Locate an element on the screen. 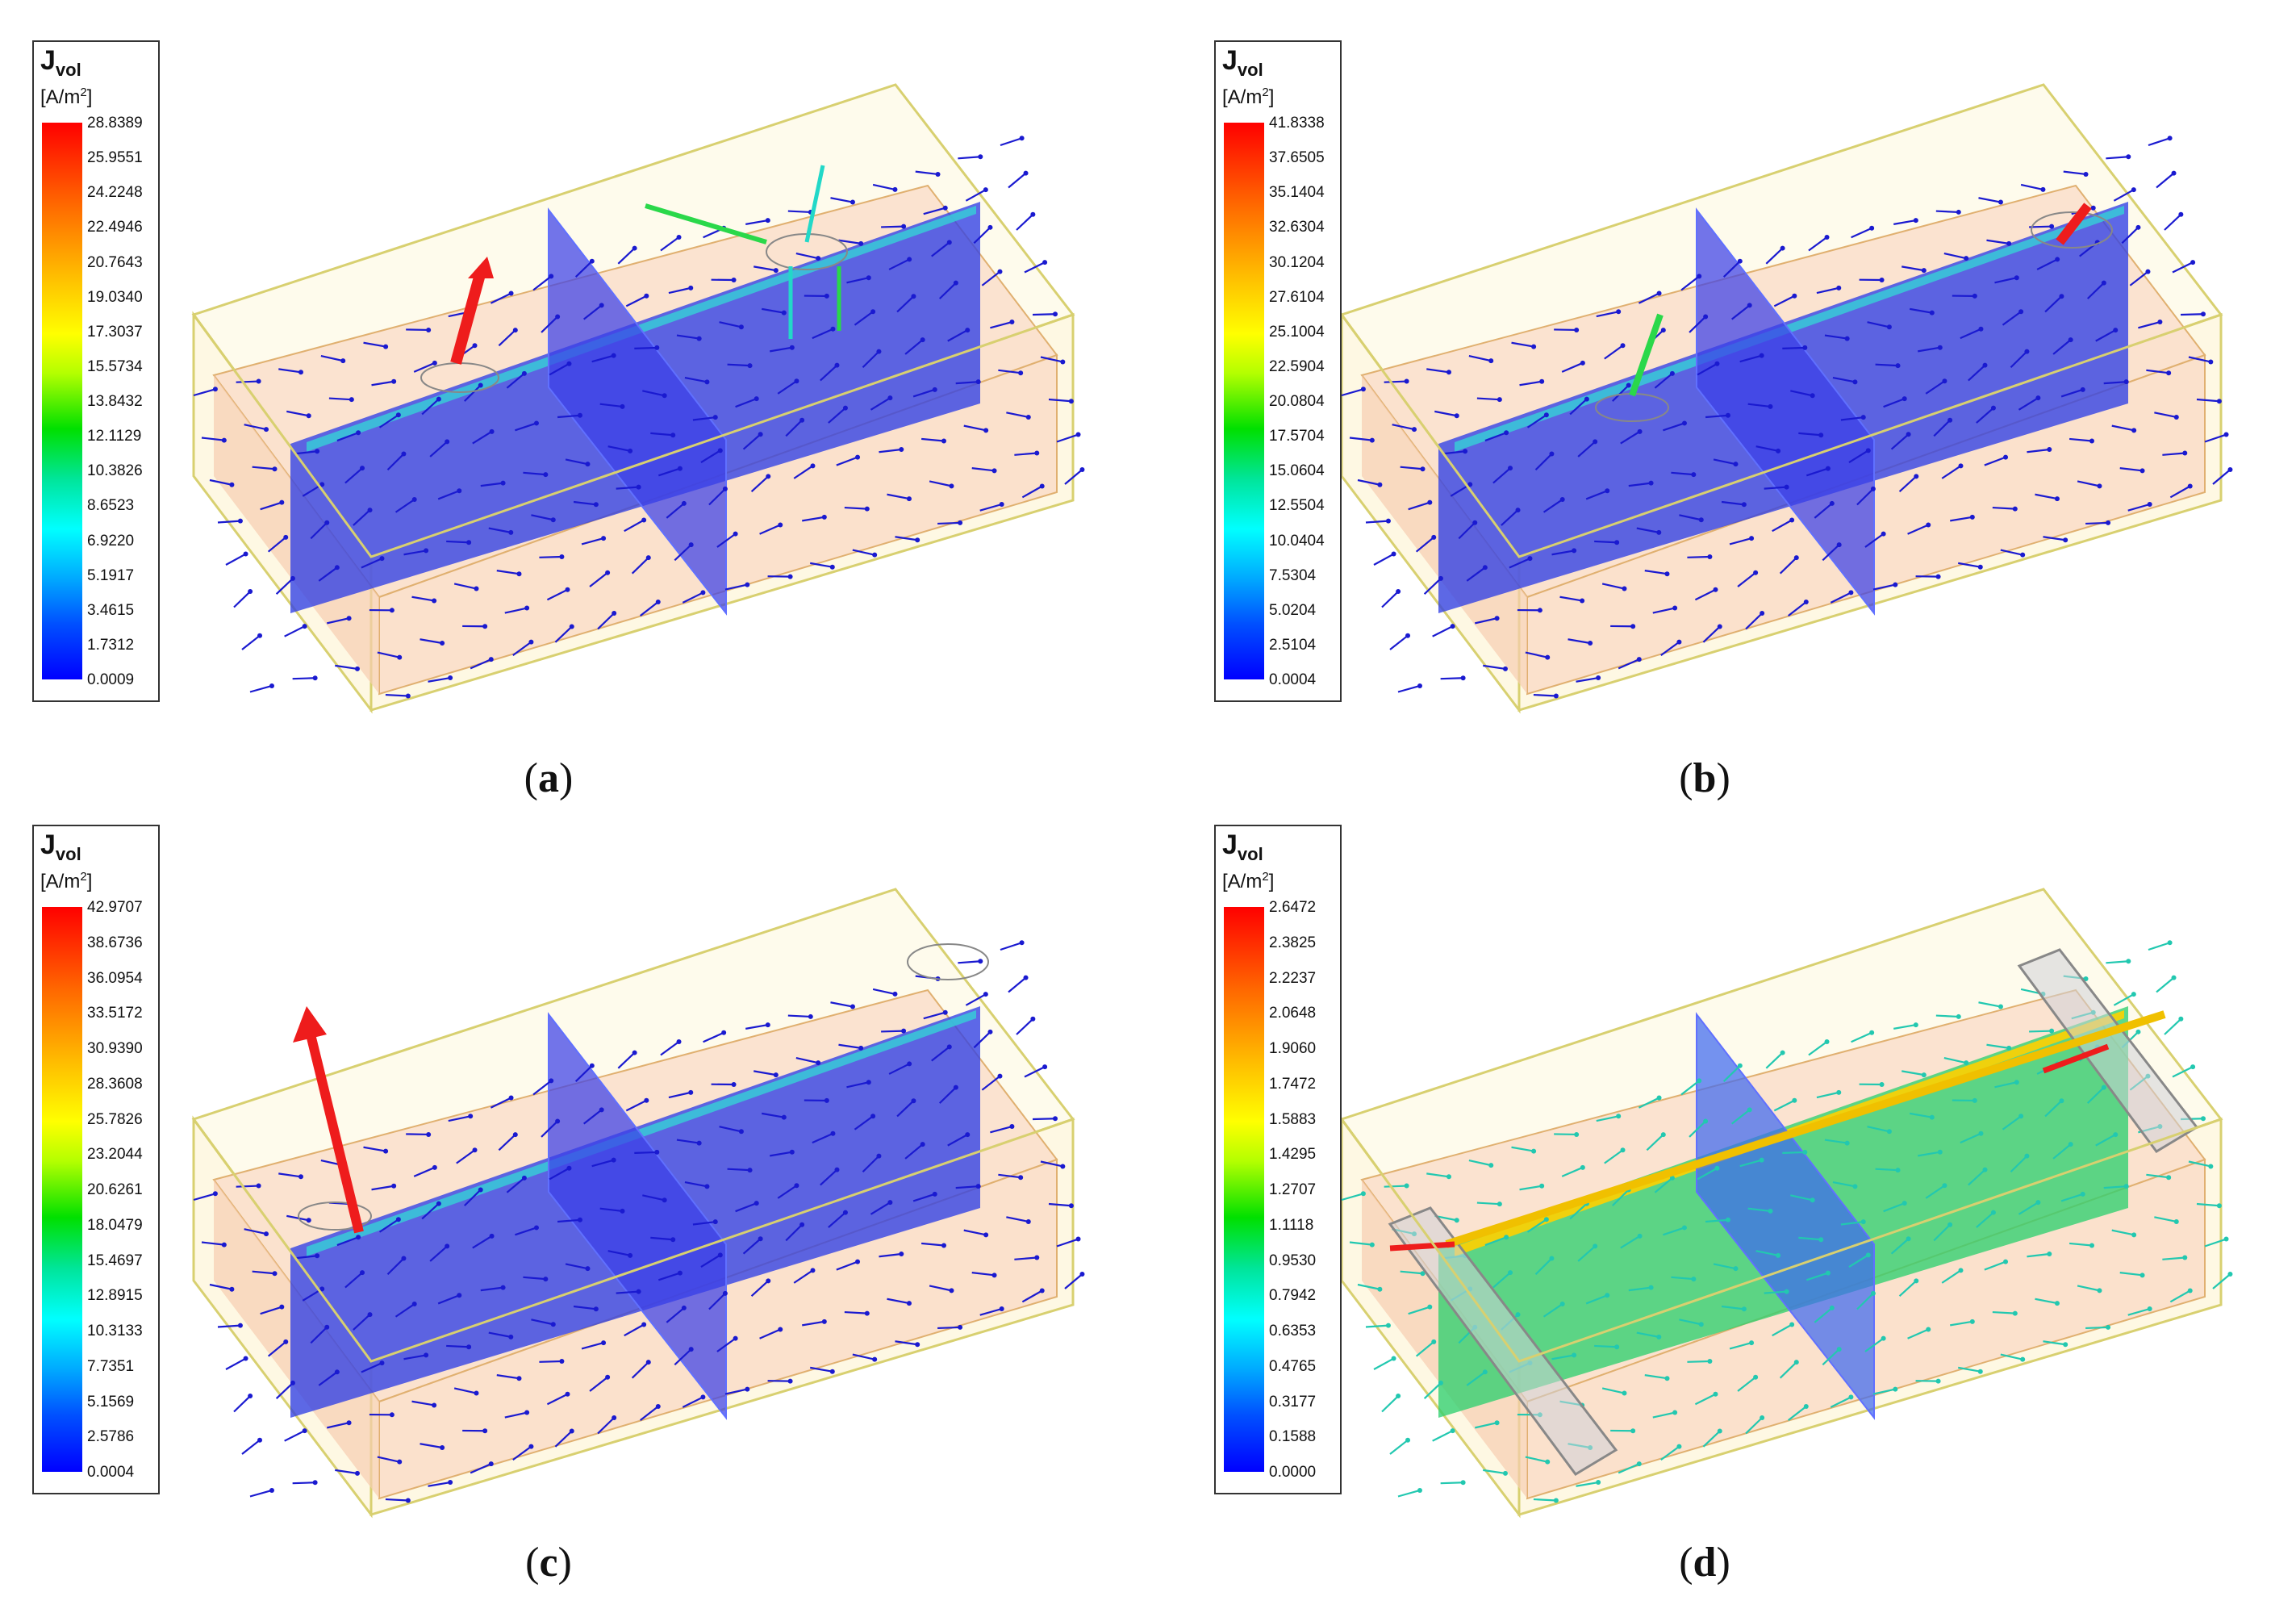 The image size is (2296, 1609). legend-tick-label: 13.8432 is located at coordinates (115, 401).